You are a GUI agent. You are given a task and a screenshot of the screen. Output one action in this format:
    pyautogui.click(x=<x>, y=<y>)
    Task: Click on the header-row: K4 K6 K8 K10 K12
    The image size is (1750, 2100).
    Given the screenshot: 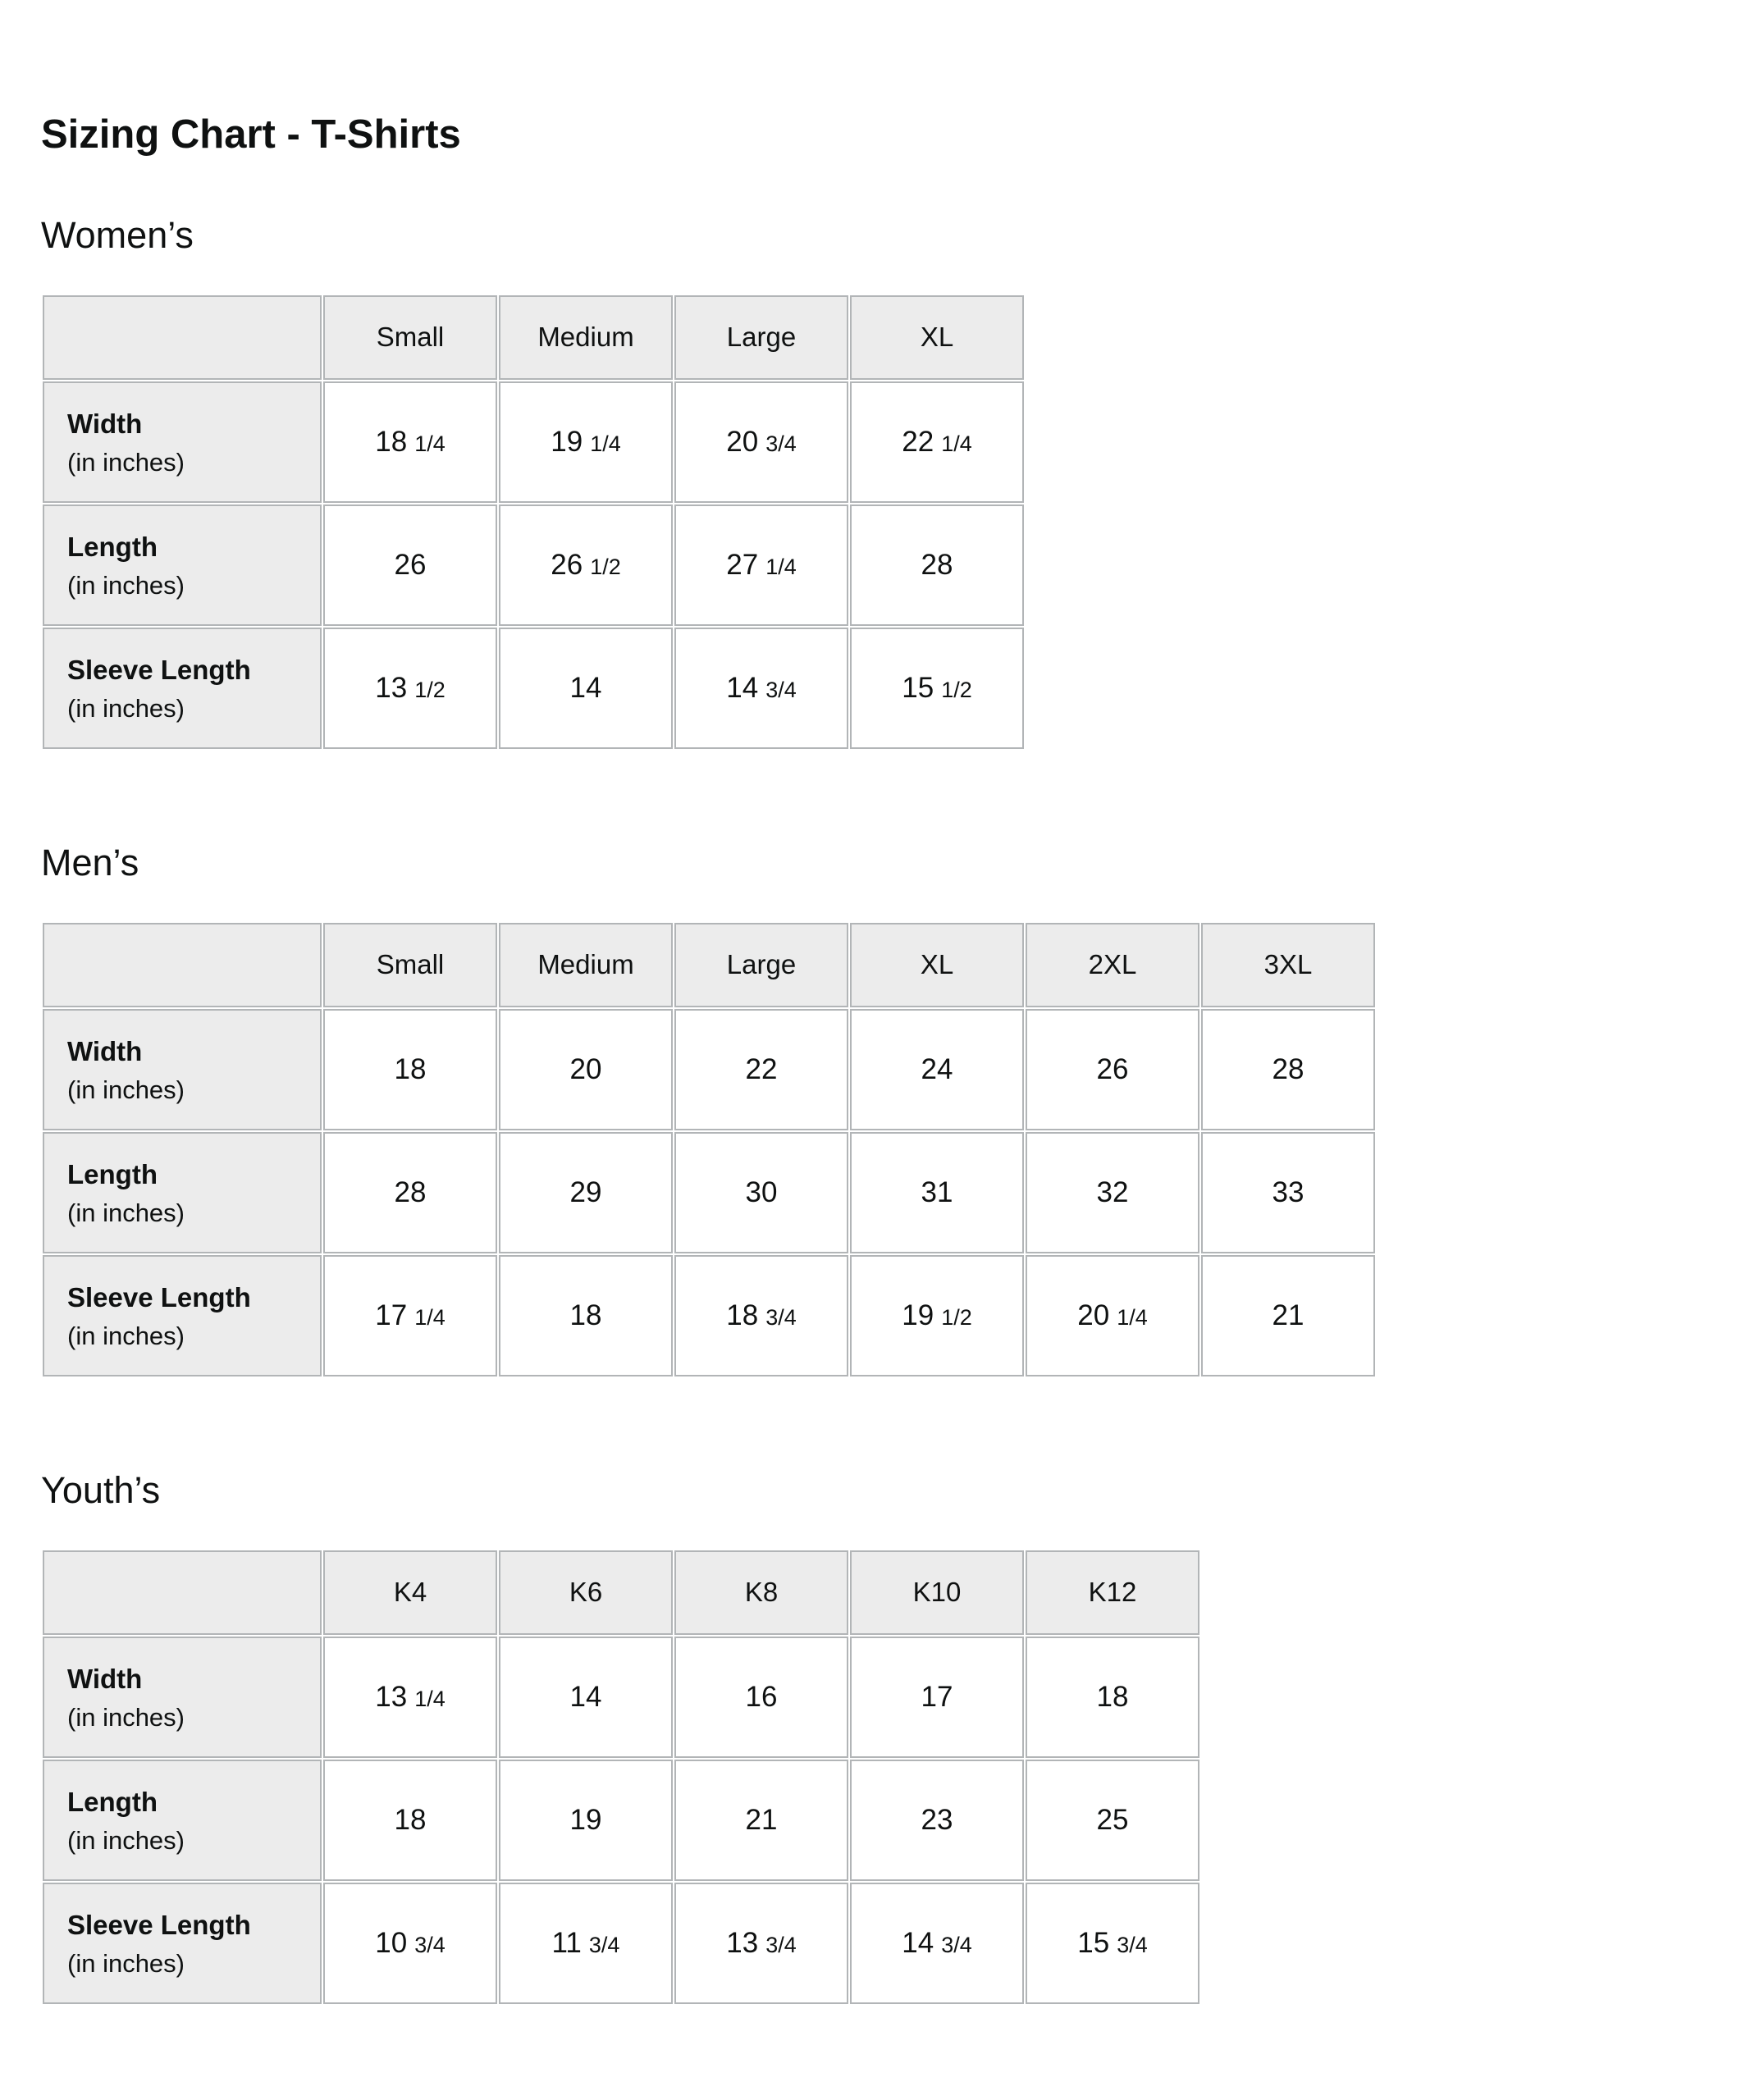 What is the action you would take?
    pyautogui.click(x=621, y=1593)
    